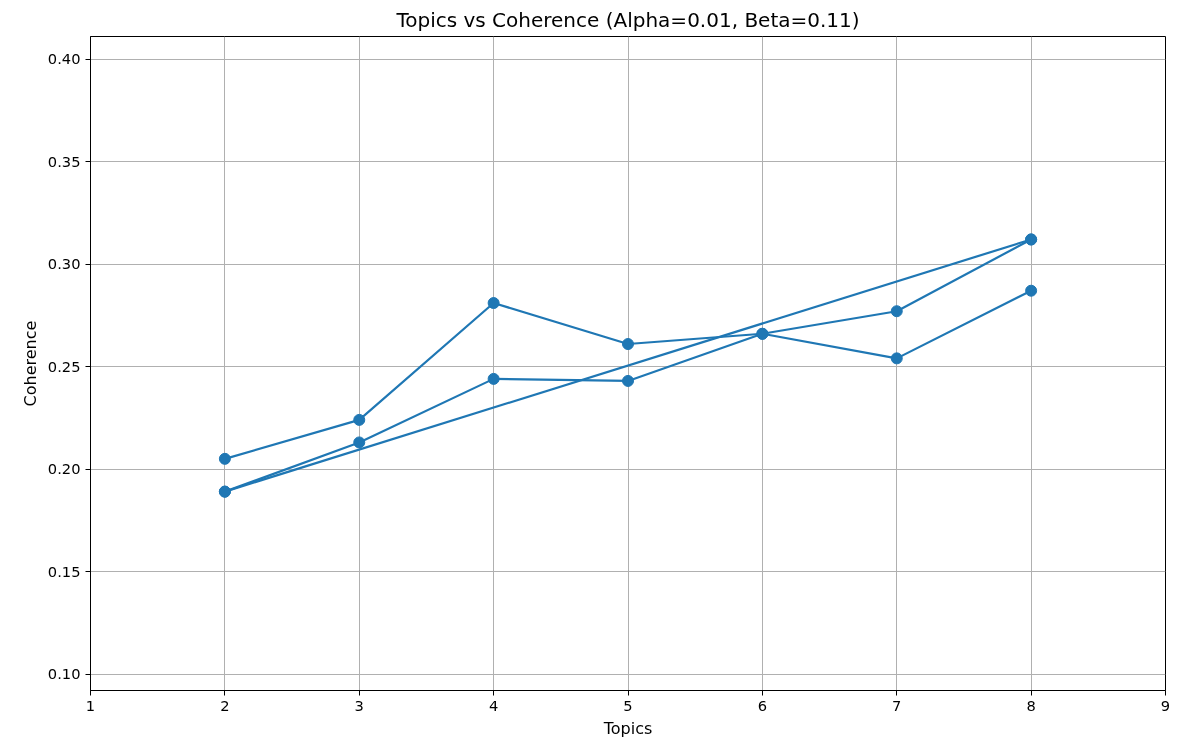 The width and height of the screenshot is (1177, 744). I want to click on y-tick-label: 0.10, so click(64, 674).